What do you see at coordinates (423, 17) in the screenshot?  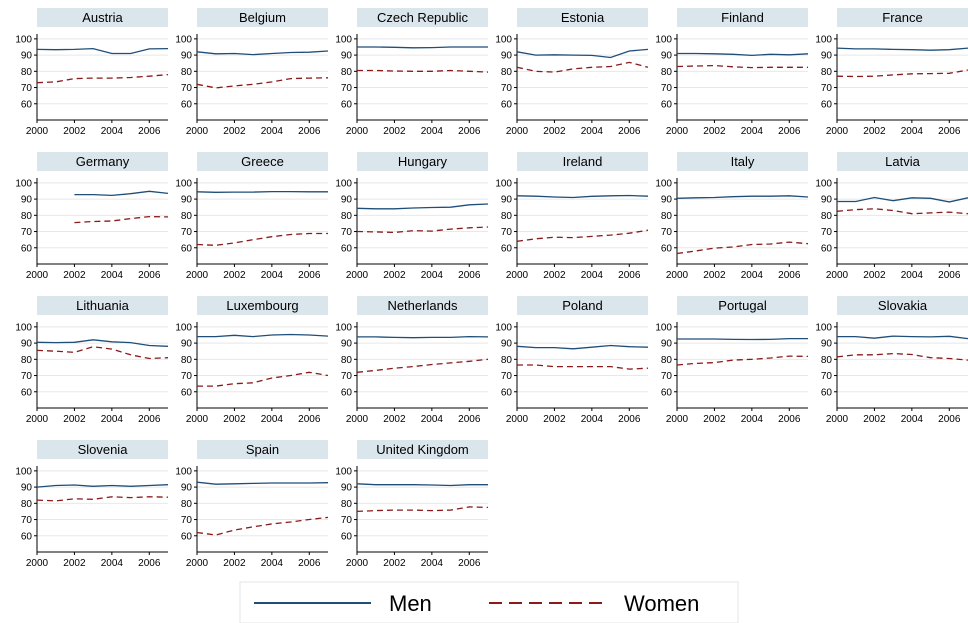 I see `panel-title: Czech Republic` at bounding box center [423, 17].